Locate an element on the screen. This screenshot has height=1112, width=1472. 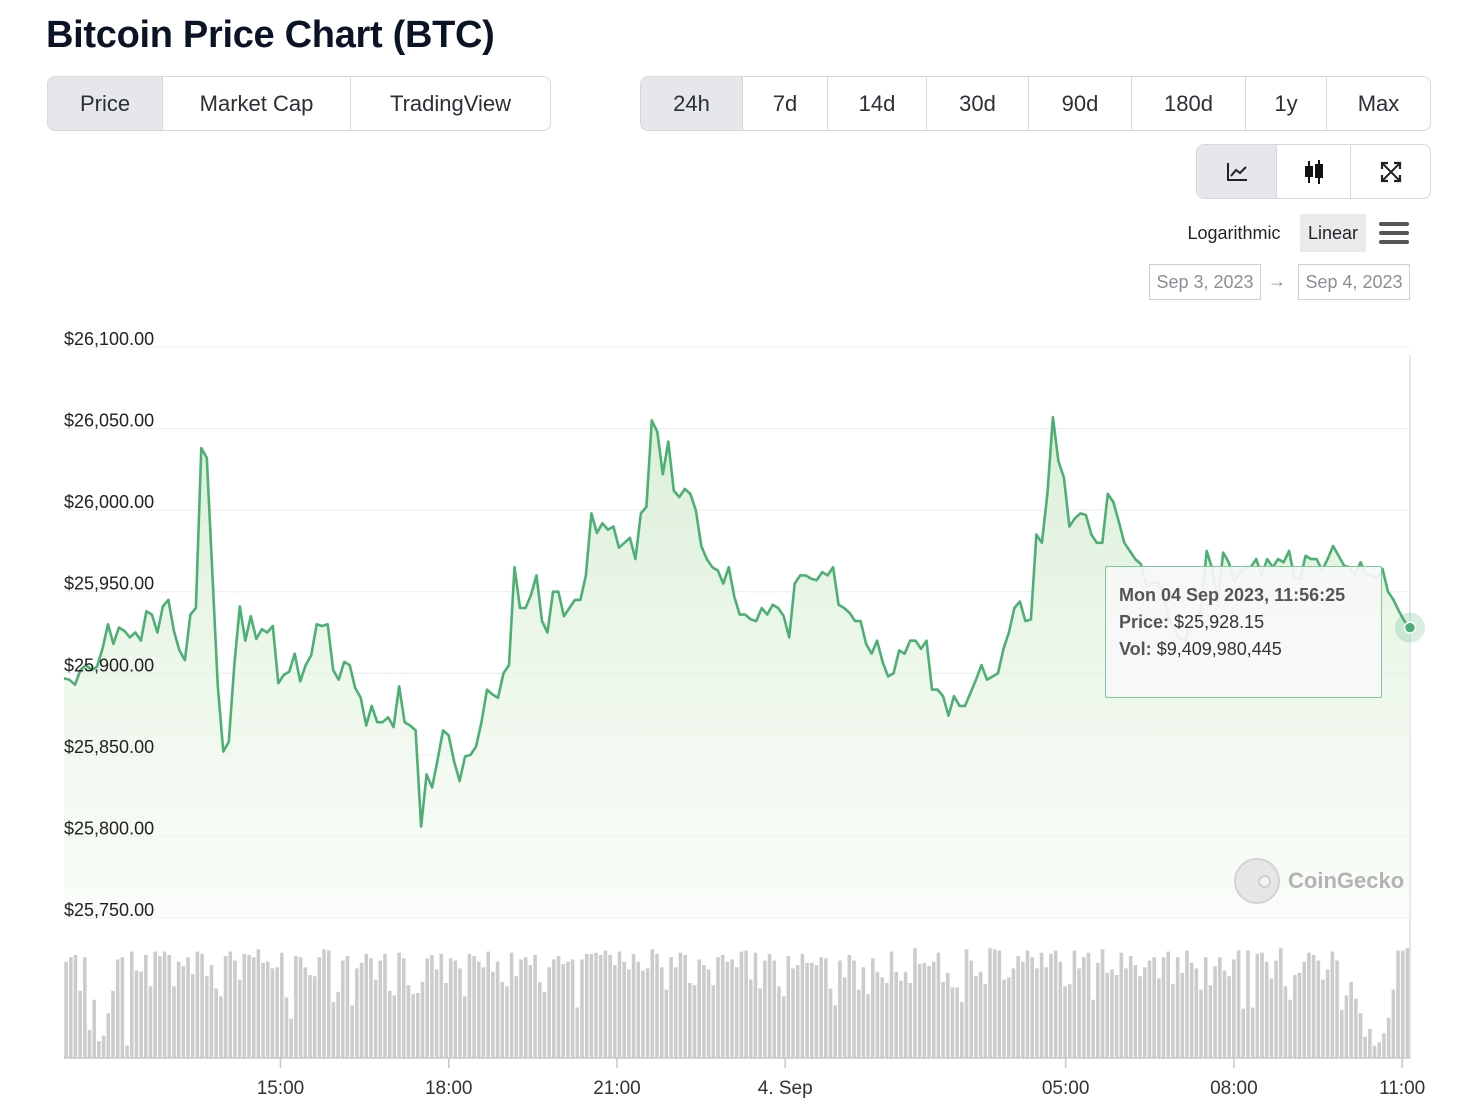
range-24h: 24h is located at coordinates (692, 103).